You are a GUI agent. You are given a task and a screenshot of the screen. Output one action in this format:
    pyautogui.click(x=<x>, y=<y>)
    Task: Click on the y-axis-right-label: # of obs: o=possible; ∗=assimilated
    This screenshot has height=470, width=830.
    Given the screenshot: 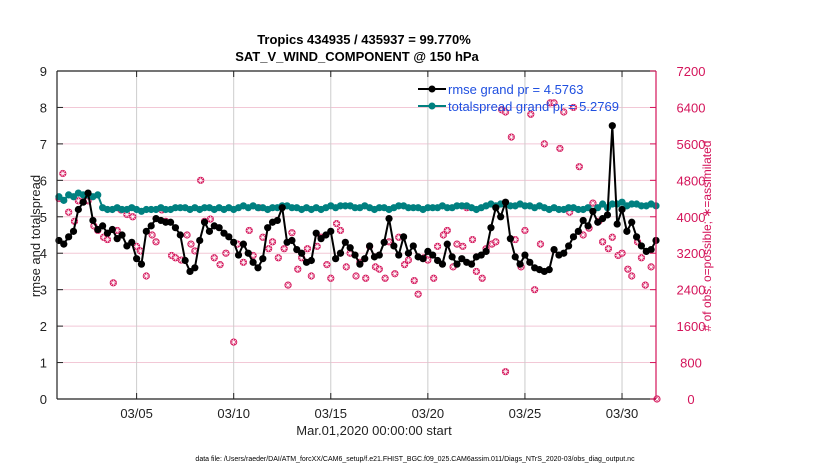 What is the action you would take?
    pyautogui.click(x=707, y=236)
    